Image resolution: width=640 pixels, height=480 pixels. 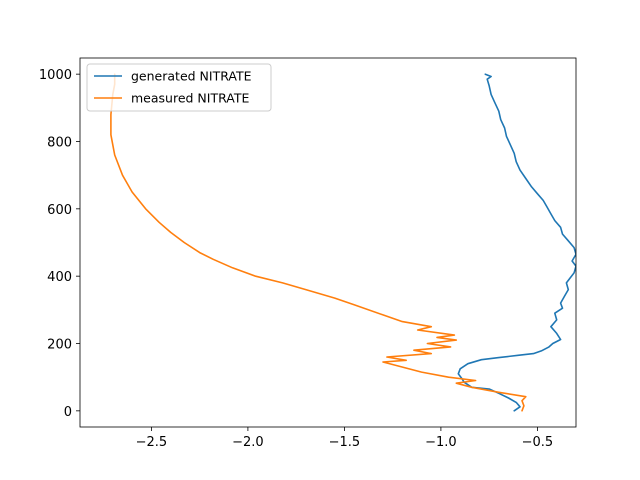 What do you see at coordinates (345, 442) in the screenshot?
I see `x-tick-label: −1.5` at bounding box center [345, 442].